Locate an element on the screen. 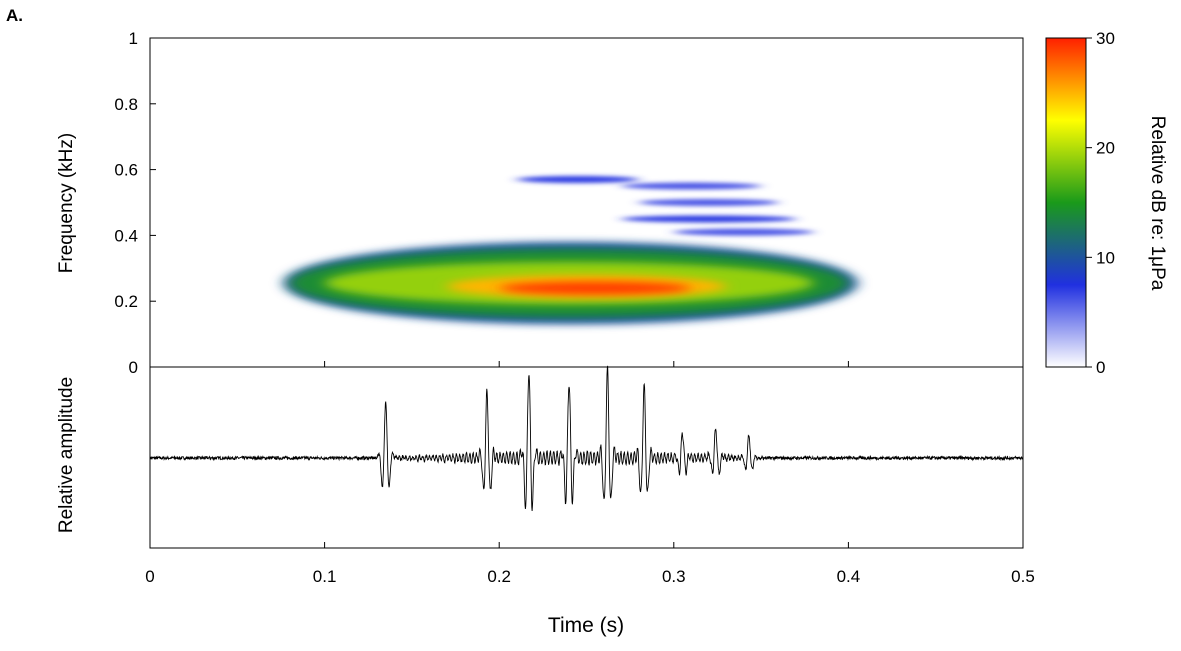 Image resolution: width=1181 pixels, height=651 pixels. colorbar-tick-label: 10 is located at coordinates (1105, 257).